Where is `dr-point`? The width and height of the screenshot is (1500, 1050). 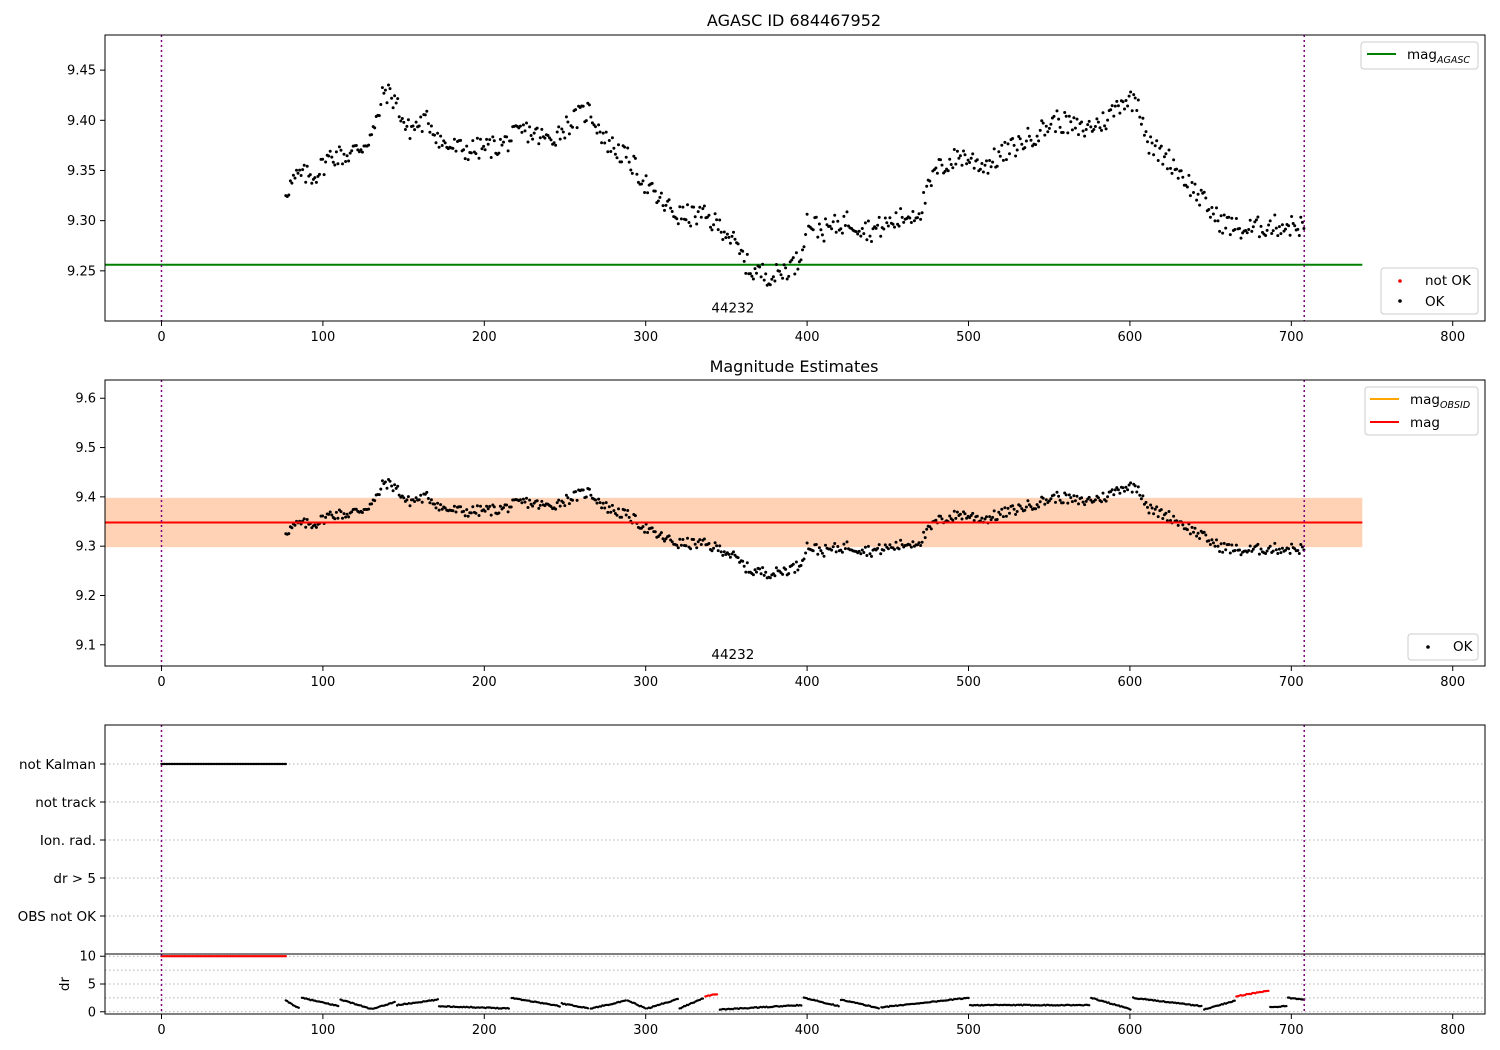
dr-point is located at coordinates (645, 1008).